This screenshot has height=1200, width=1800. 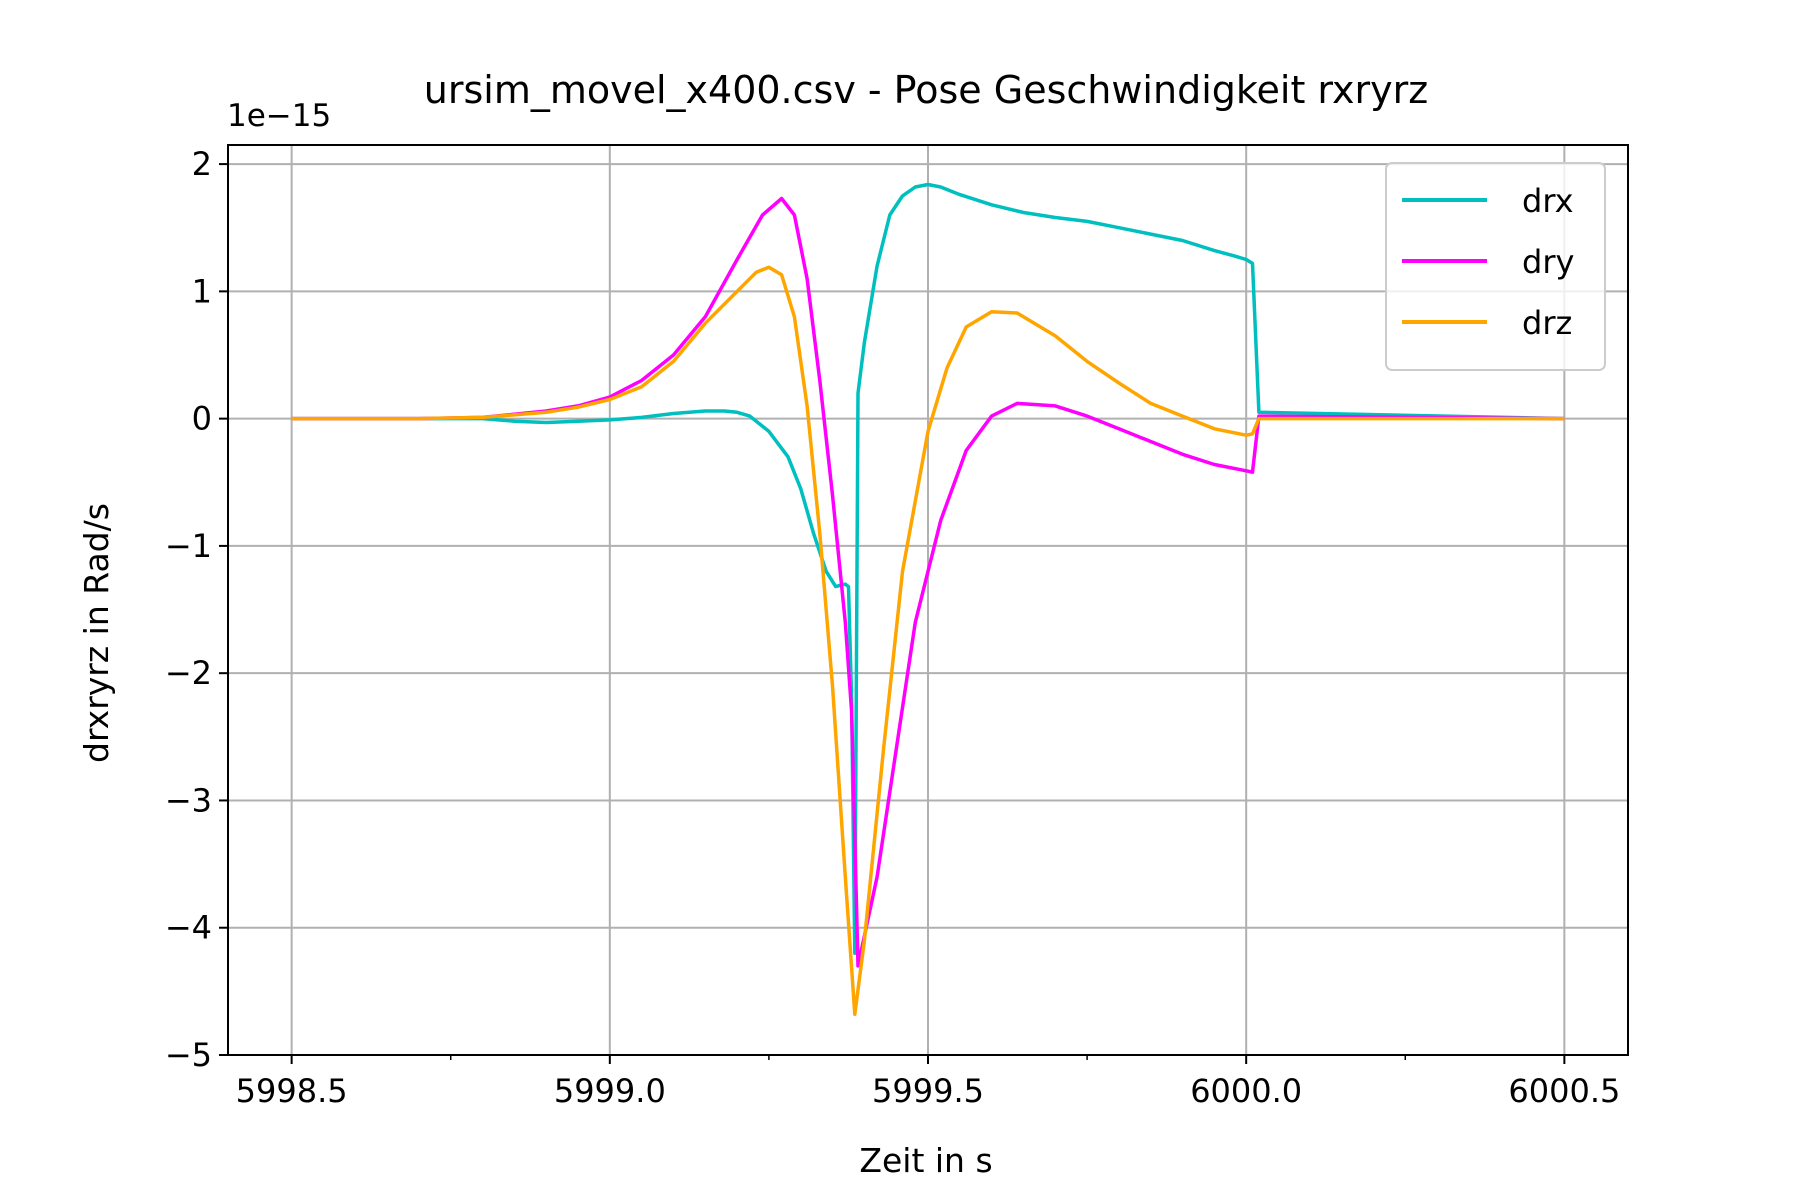 What do you see at coordinates (292, 1091) in the screenshot?
I see `x-tick-label: 5998.5` at bounding box center [292, 1091].